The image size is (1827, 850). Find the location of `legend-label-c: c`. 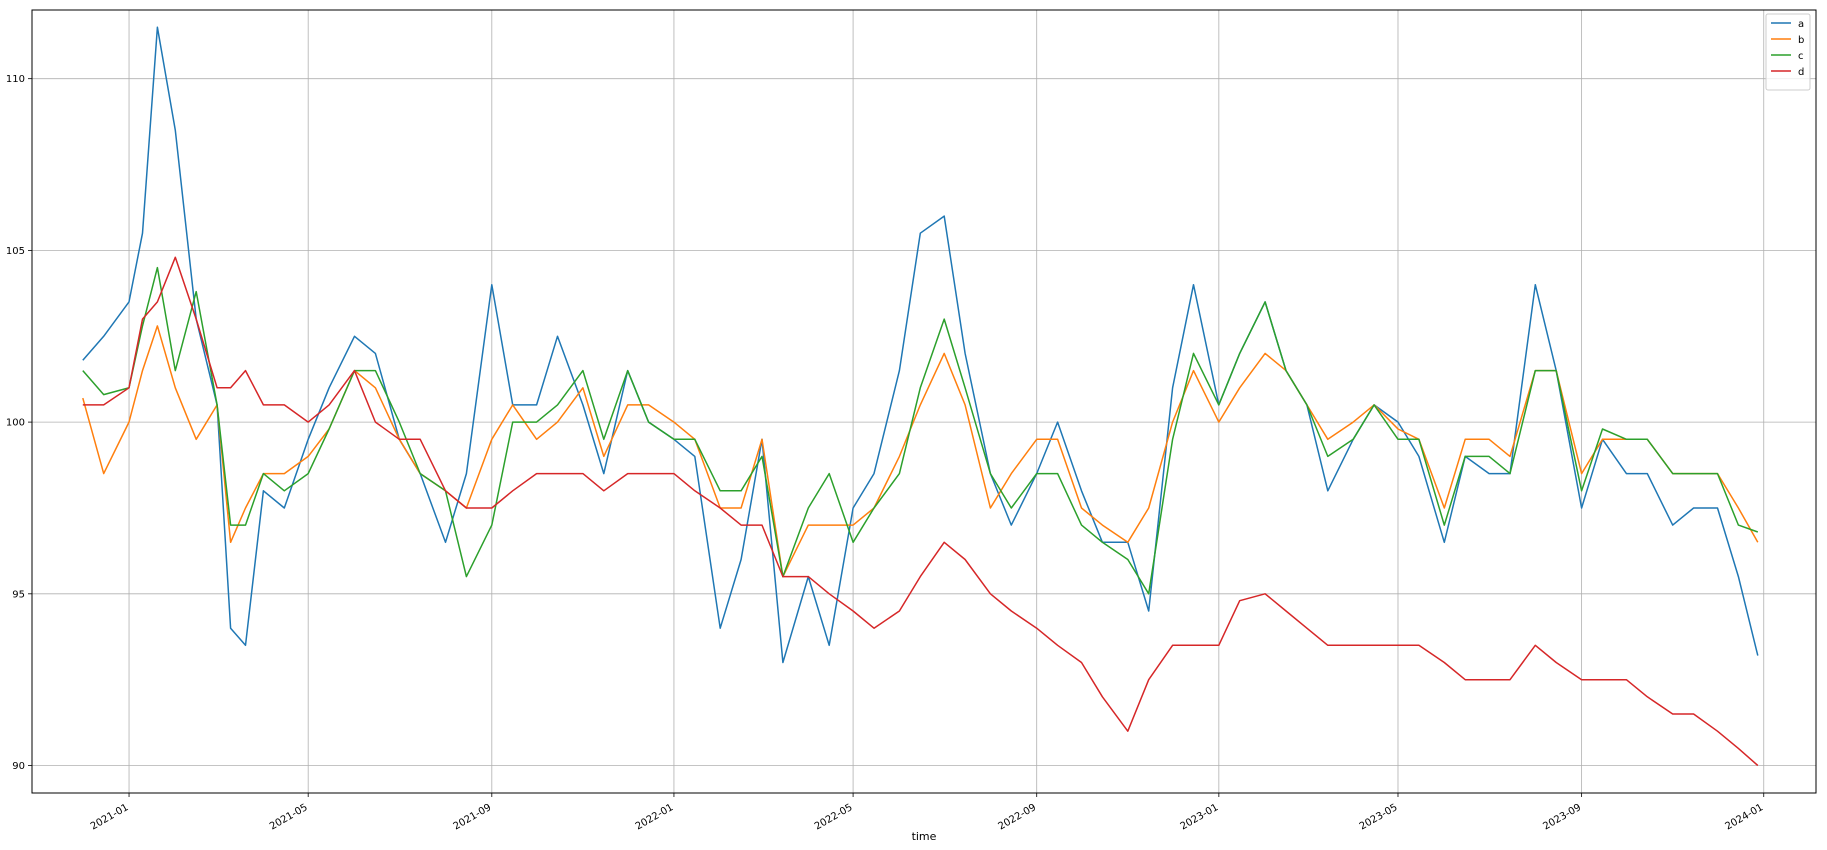

legend-label-c: c is located at coordinates (1801, 56).